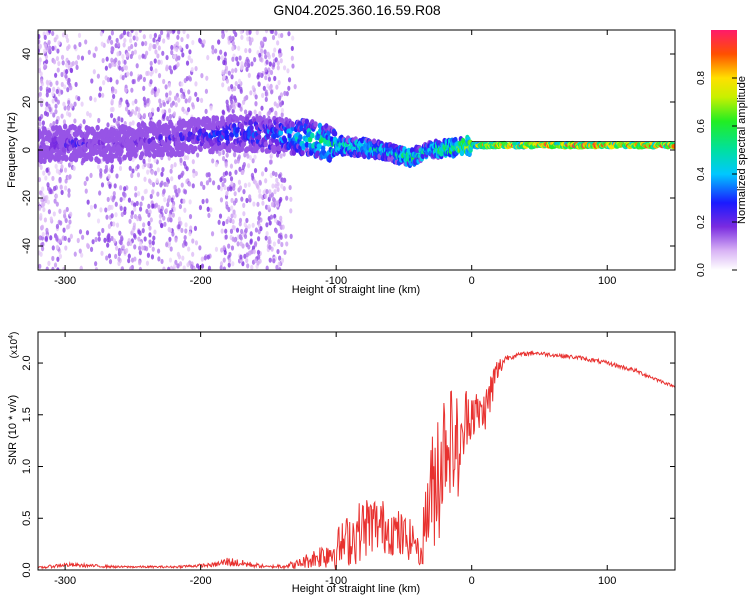 The image size is (750, 600). What do you see at coordinates (336, 581) in the screenshot?
I see `x-tick-label: -100` at bounding box center [336, 581].